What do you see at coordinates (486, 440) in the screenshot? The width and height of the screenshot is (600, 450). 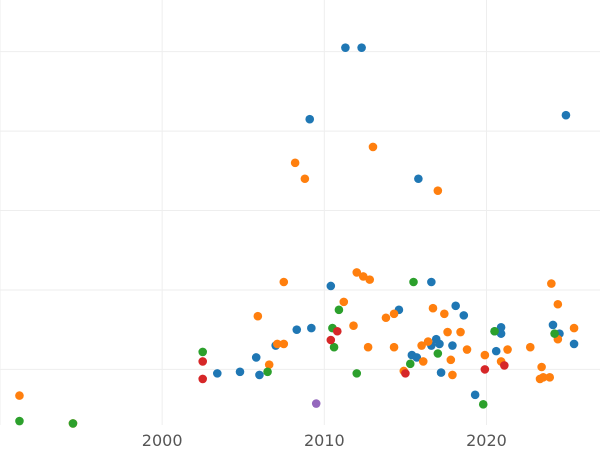 I see `x-tick-label: 2020` at bounding box center [486, 440].